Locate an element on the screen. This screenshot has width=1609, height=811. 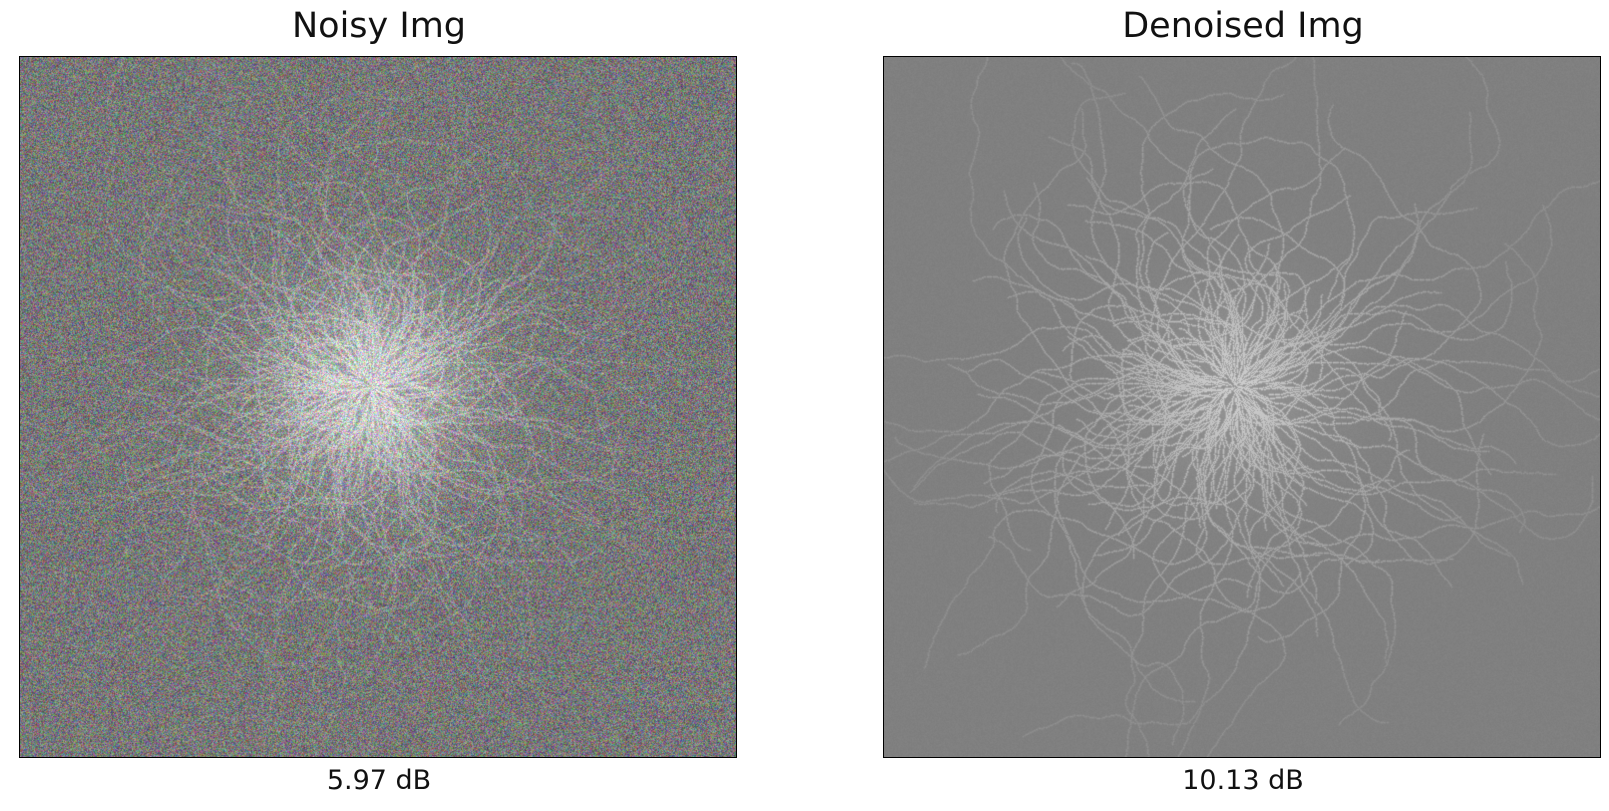
denoised-psnr-value: 10.13 dB is located at coordinates (1243, 780).